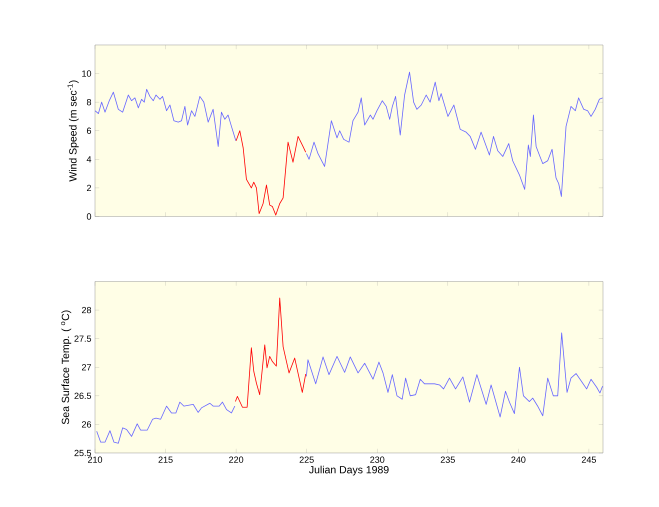 The width and height of the screenshot is (659, 507). Describe the element at coordinates (73, 131) in the screenshot. I see `y-axis-title: Wind Speed (m sec$^{-1}$)` at that location.